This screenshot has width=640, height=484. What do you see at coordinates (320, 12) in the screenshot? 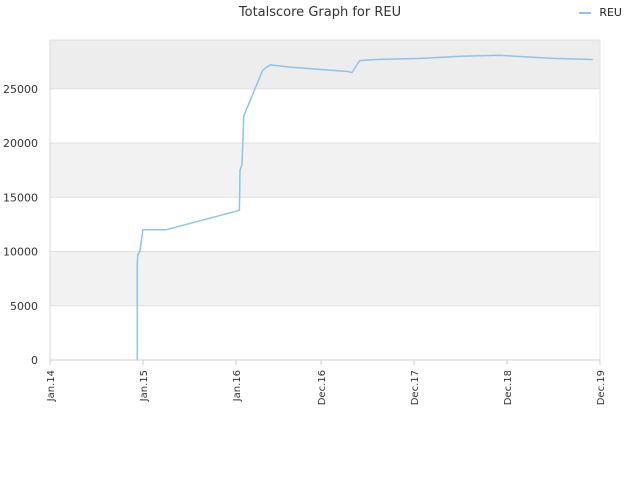
I see `chart-title: Totalscore Graph for REU` at bounding box center [320, 12].